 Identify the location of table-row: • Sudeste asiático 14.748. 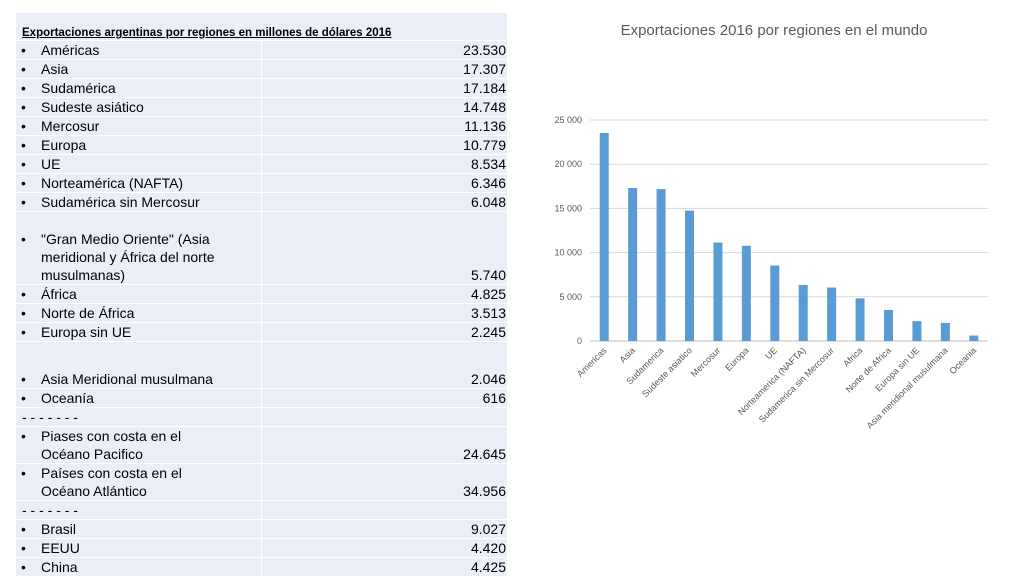
(262, 107).